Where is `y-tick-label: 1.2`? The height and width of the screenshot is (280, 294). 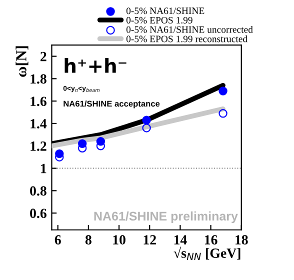 y-tick-label: 1.2 is located at coordinates (38, 146).